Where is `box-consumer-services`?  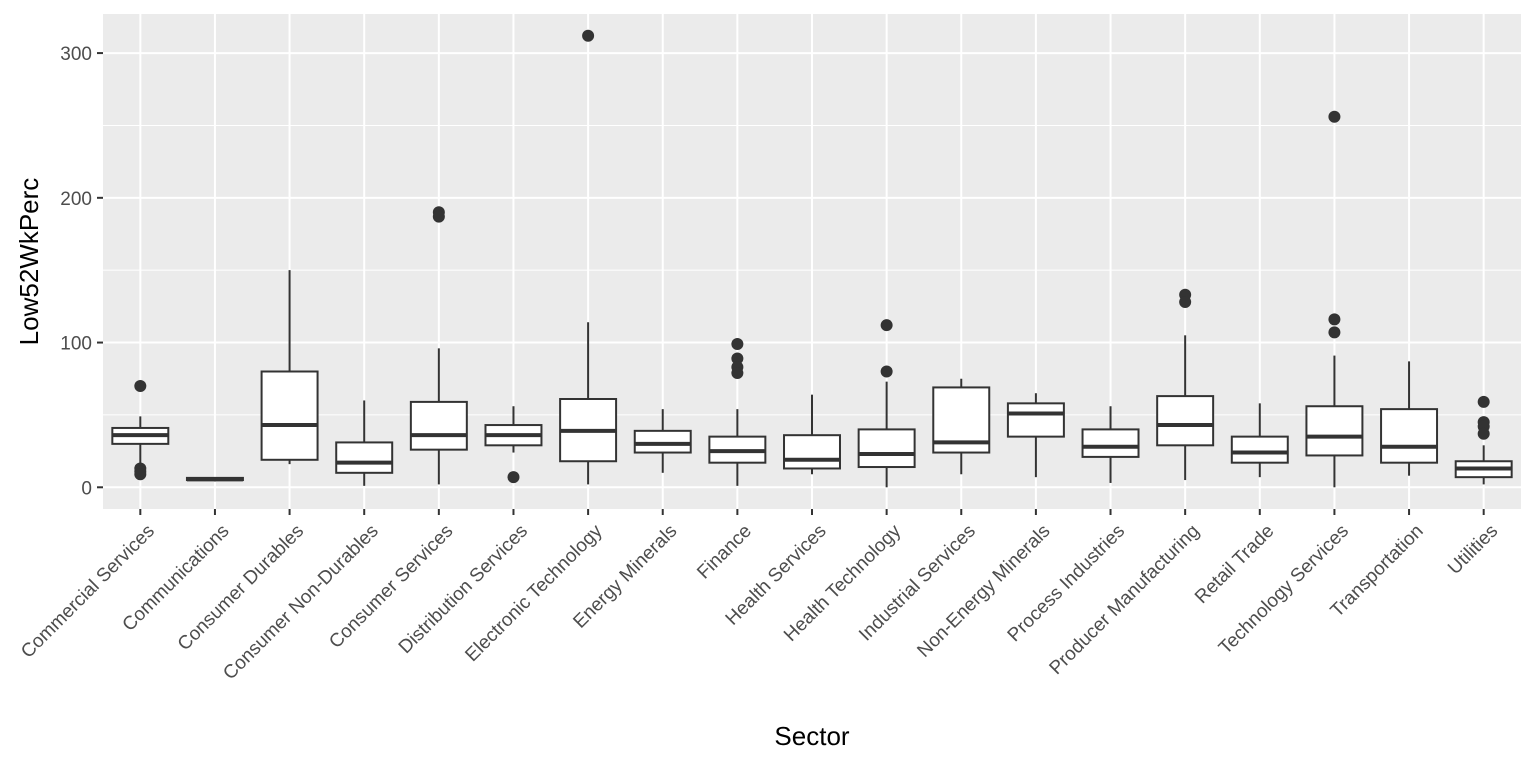 box-consumer-services is located at coordinates (438, 345).